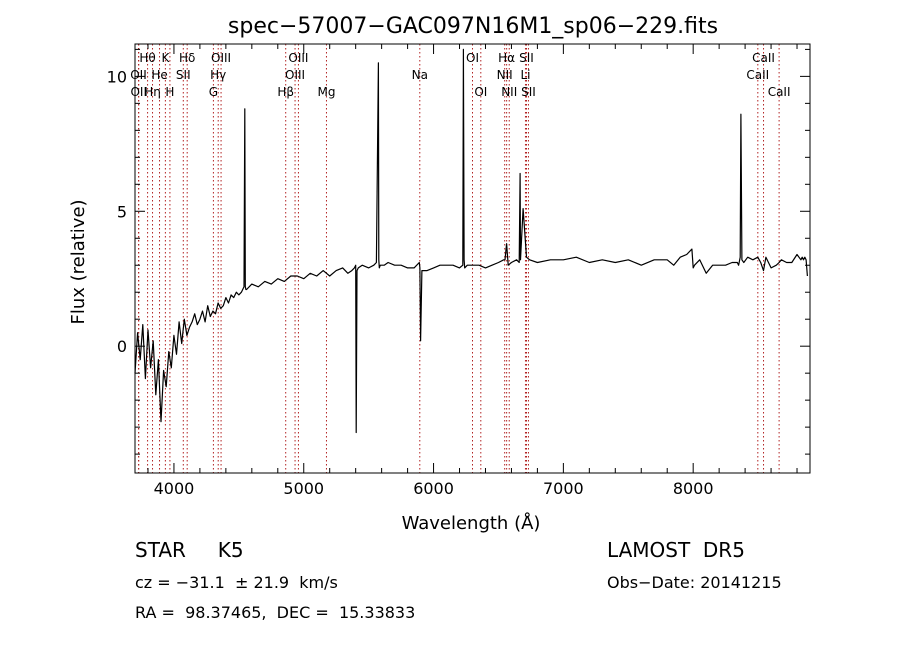  Describe the element at coordinates (165, 58) in the screenshot. I see `spectral-line-label: K` at that location.